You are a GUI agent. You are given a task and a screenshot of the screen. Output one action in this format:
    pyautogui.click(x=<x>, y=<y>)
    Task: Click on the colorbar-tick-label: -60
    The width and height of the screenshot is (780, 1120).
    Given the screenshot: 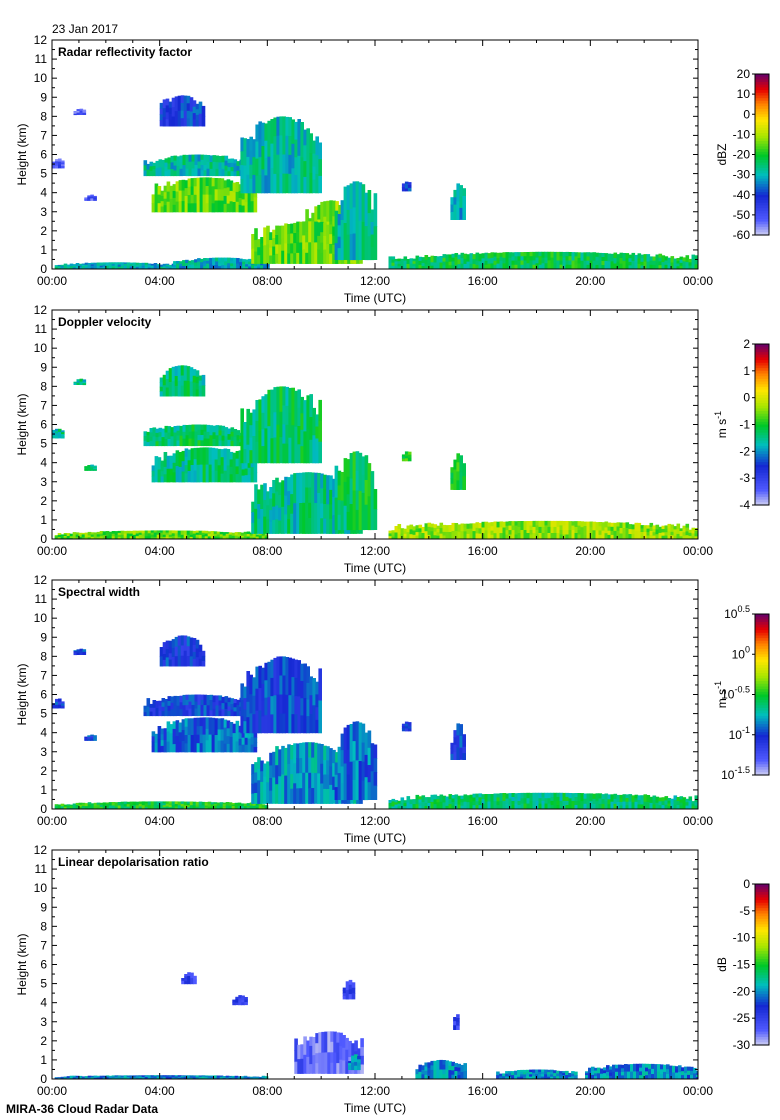 What is the action you would take?
    pyautogui.click(x=742, y=235)
    